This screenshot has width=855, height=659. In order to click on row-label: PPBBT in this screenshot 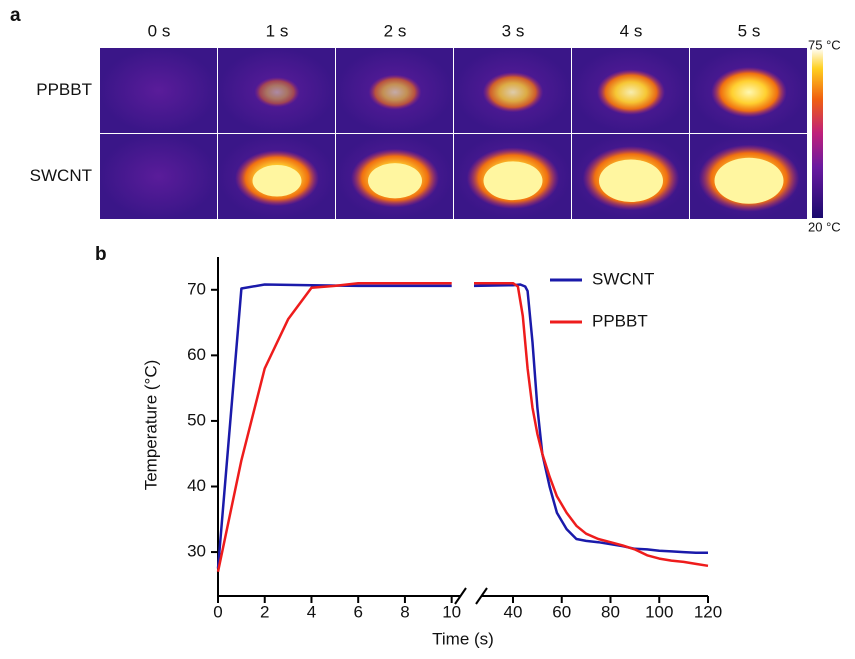, I will do `click(64, 89)`.